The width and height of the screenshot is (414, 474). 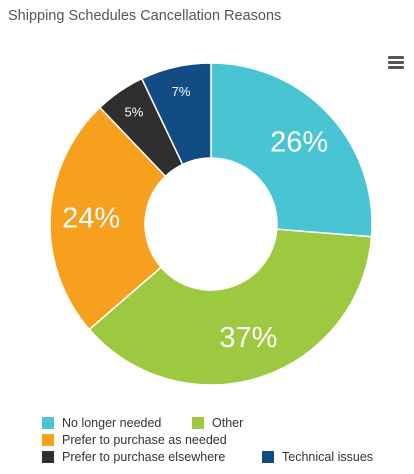 What do you see at coordinates (181, 91) in the screenshot?
I see `data-label-technical-issues: 7%` at bounding box center [181, 91].